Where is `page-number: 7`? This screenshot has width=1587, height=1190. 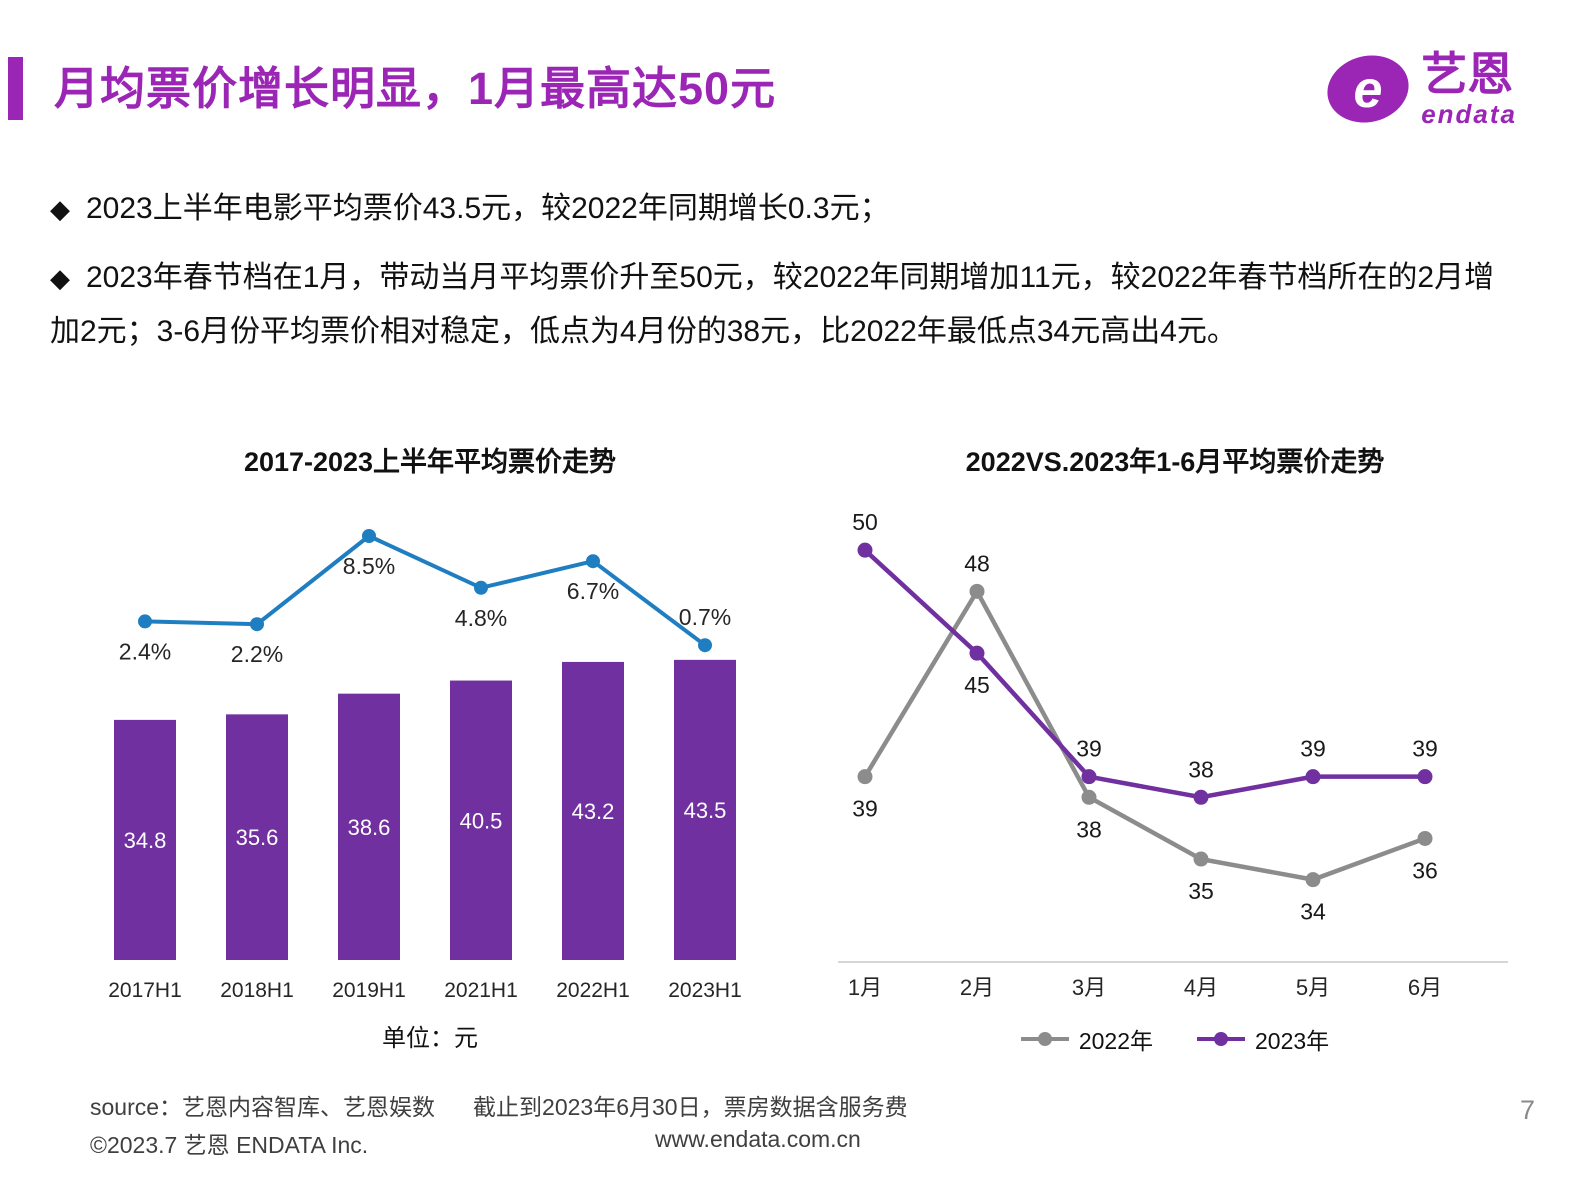
page-number: 7 is located at coordinates (1527, 1110).